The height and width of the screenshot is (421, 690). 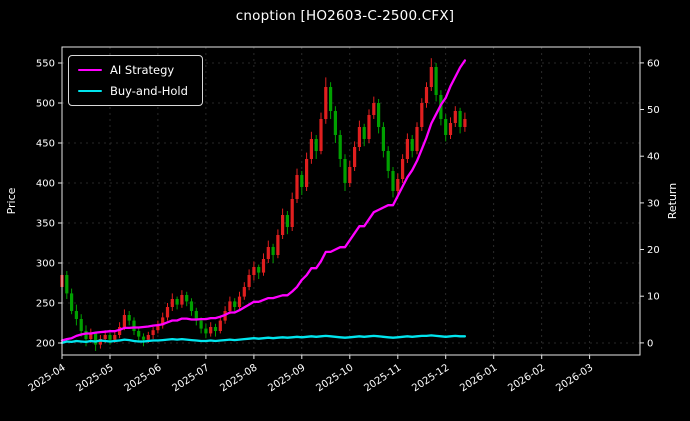 I want to click on x-axis-tick-label: 2025-12, so click(x=430, y=378).